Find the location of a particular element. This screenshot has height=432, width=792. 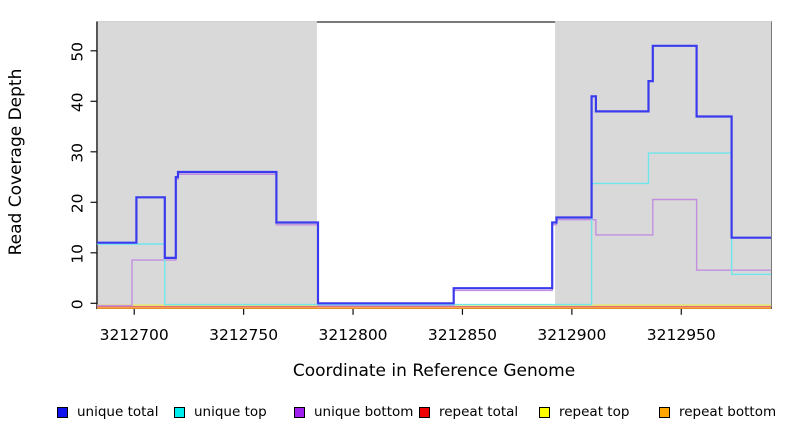

legend-swatch-repeat-bottom is located at coordinates (664, 412).